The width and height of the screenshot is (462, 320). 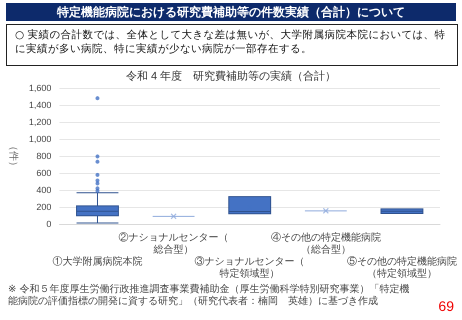 I want to click on y-axis-title: （件）, so click(x=13, y=156).